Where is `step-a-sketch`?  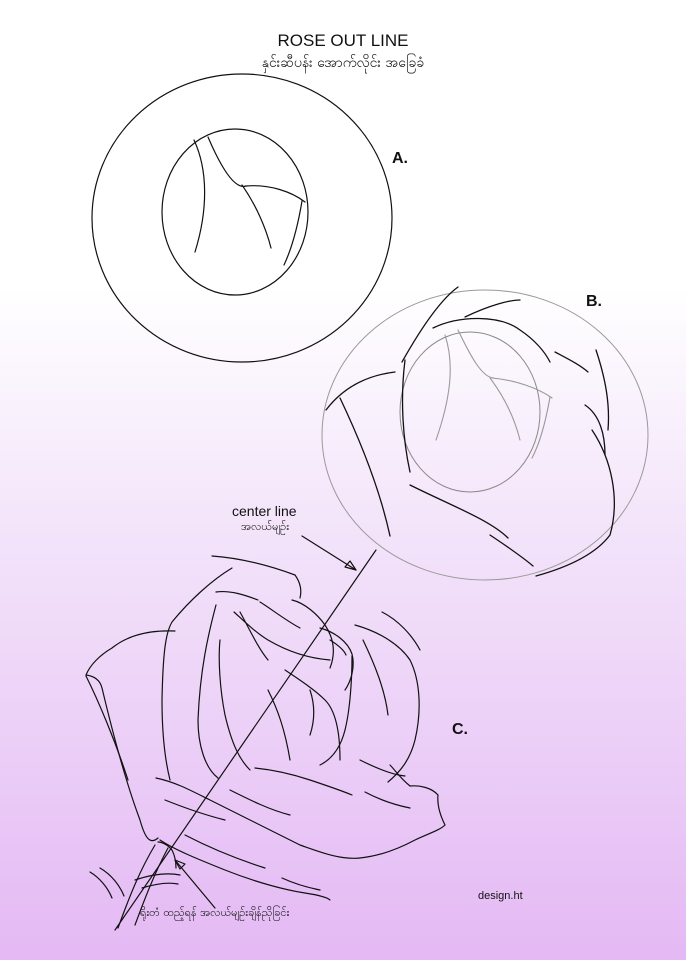
step-a-sketch is located at coordinates (242, 218).